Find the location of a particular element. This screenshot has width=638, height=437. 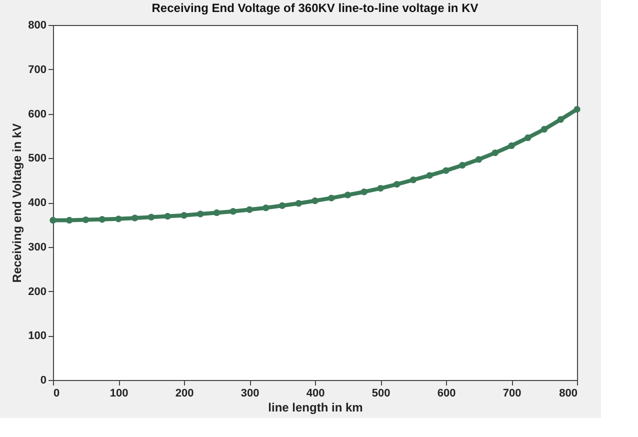

x-axis-title: line length in km is located at coordinates (315, 407).